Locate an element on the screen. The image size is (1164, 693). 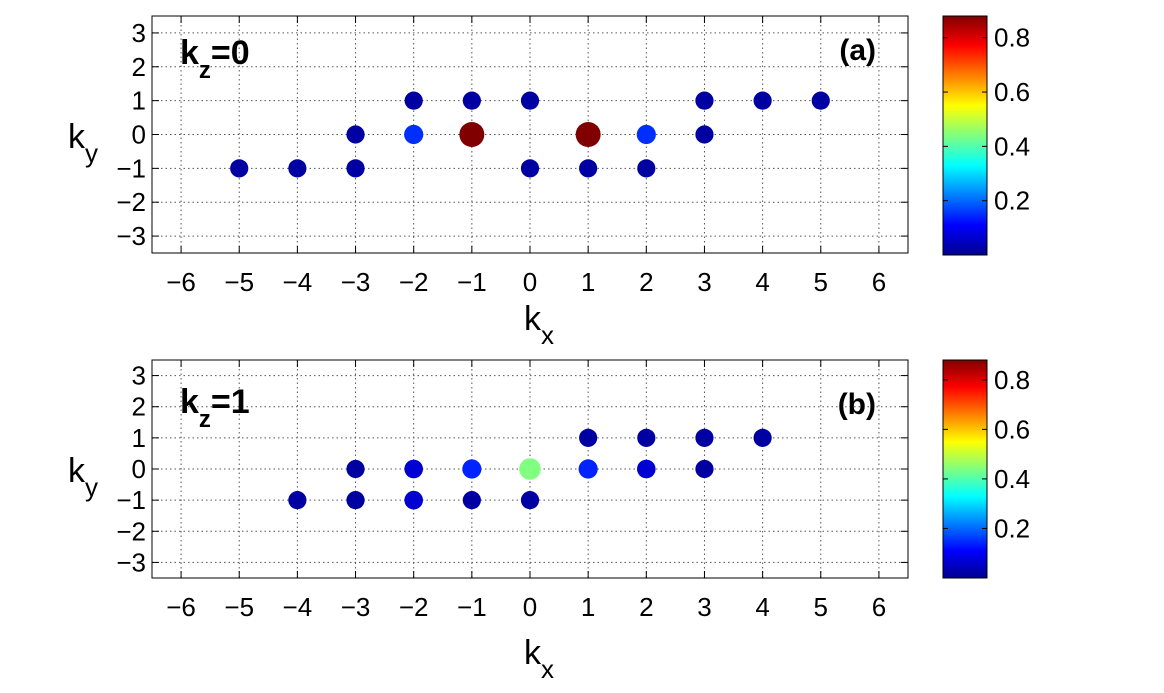
panel-label: (a) is located at coordinates (857, 50).